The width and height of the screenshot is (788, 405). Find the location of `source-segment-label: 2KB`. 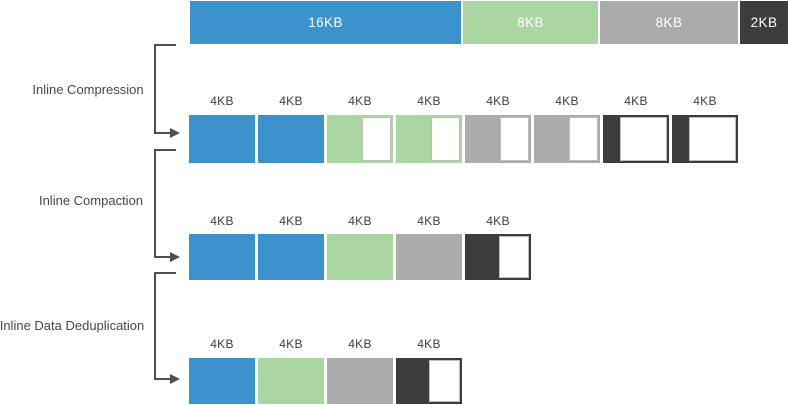

source-segment-label: 2KB is located at coordinates (764, 22).